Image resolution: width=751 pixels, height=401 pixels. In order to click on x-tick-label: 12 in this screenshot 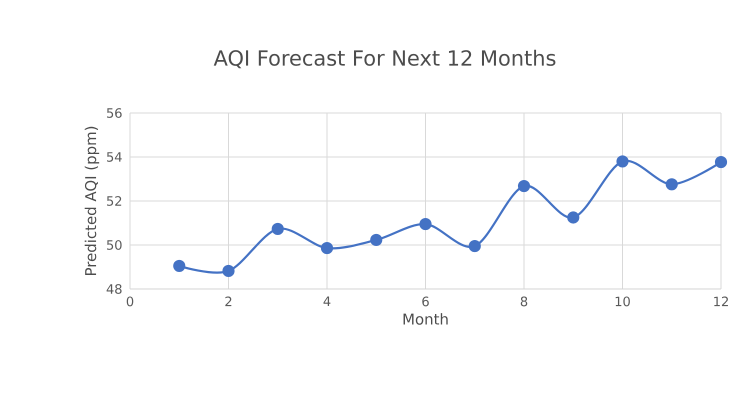, I will do `click(721, 301)`.